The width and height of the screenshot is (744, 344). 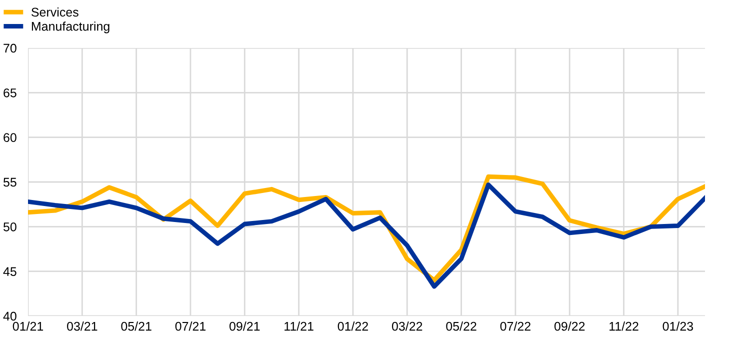 What do you see at coordinates (54, 12) in the screenshot?
I see `legend-label: Services` at bounding box center [54, 12].